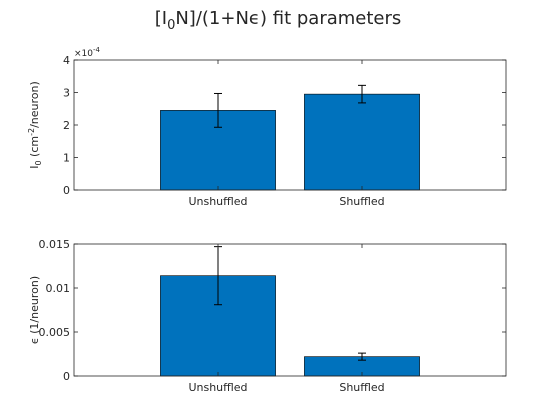  Describe the element at coordinates (362, 142) in the screenshot. I see `bar-shuffled` at that location.